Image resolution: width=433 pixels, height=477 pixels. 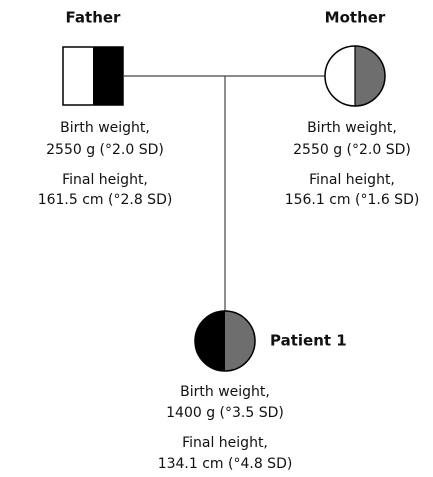 What do you see at coordinates (105, 200) in the screenshot?
I see `node-detail: 161.5 cm (°2.8 SD)` at bounding box center [105, 200].